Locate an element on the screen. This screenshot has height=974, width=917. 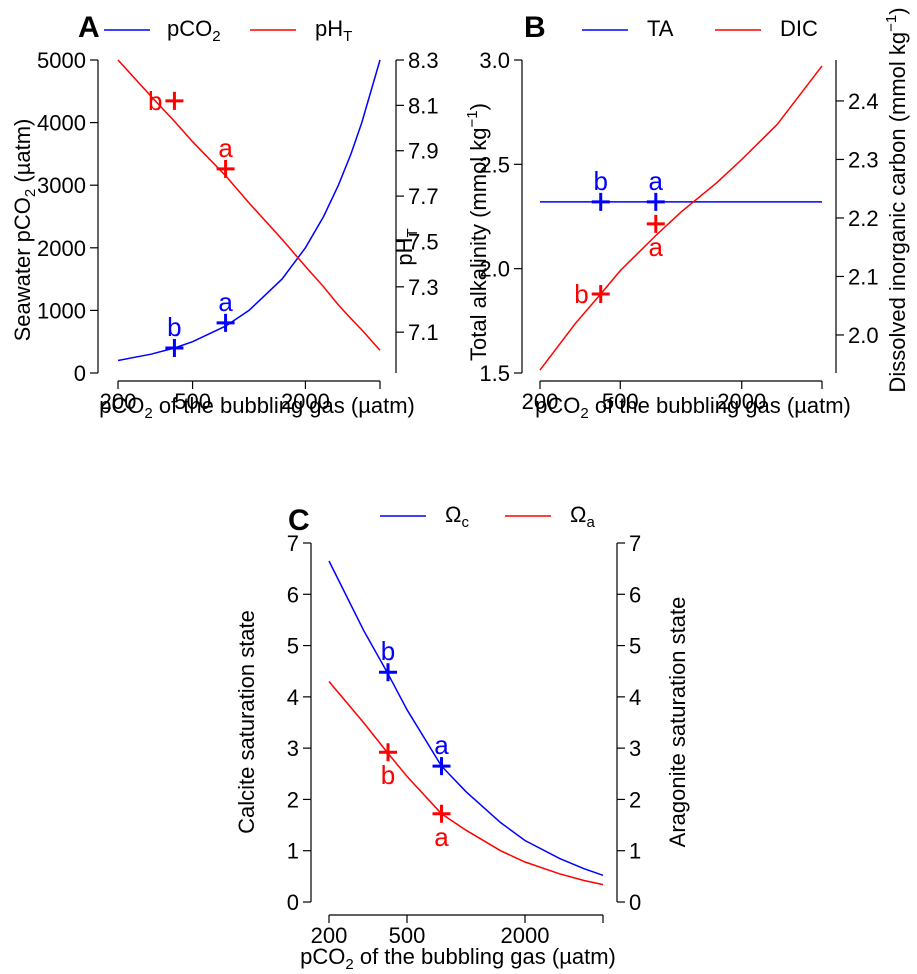
panel-c-legend-label-2: Ωa is located at coordinates (582, 516).